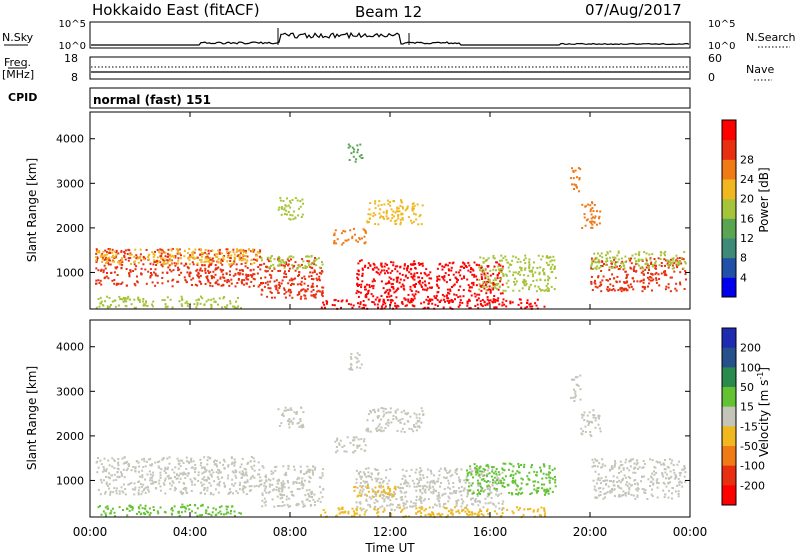 The height and width of the screenshot is (554, 800). Describe the element at coordinates (176, 10) in the screenshot. I see `station-title: Hokkaido East (fitACF)` at that location.